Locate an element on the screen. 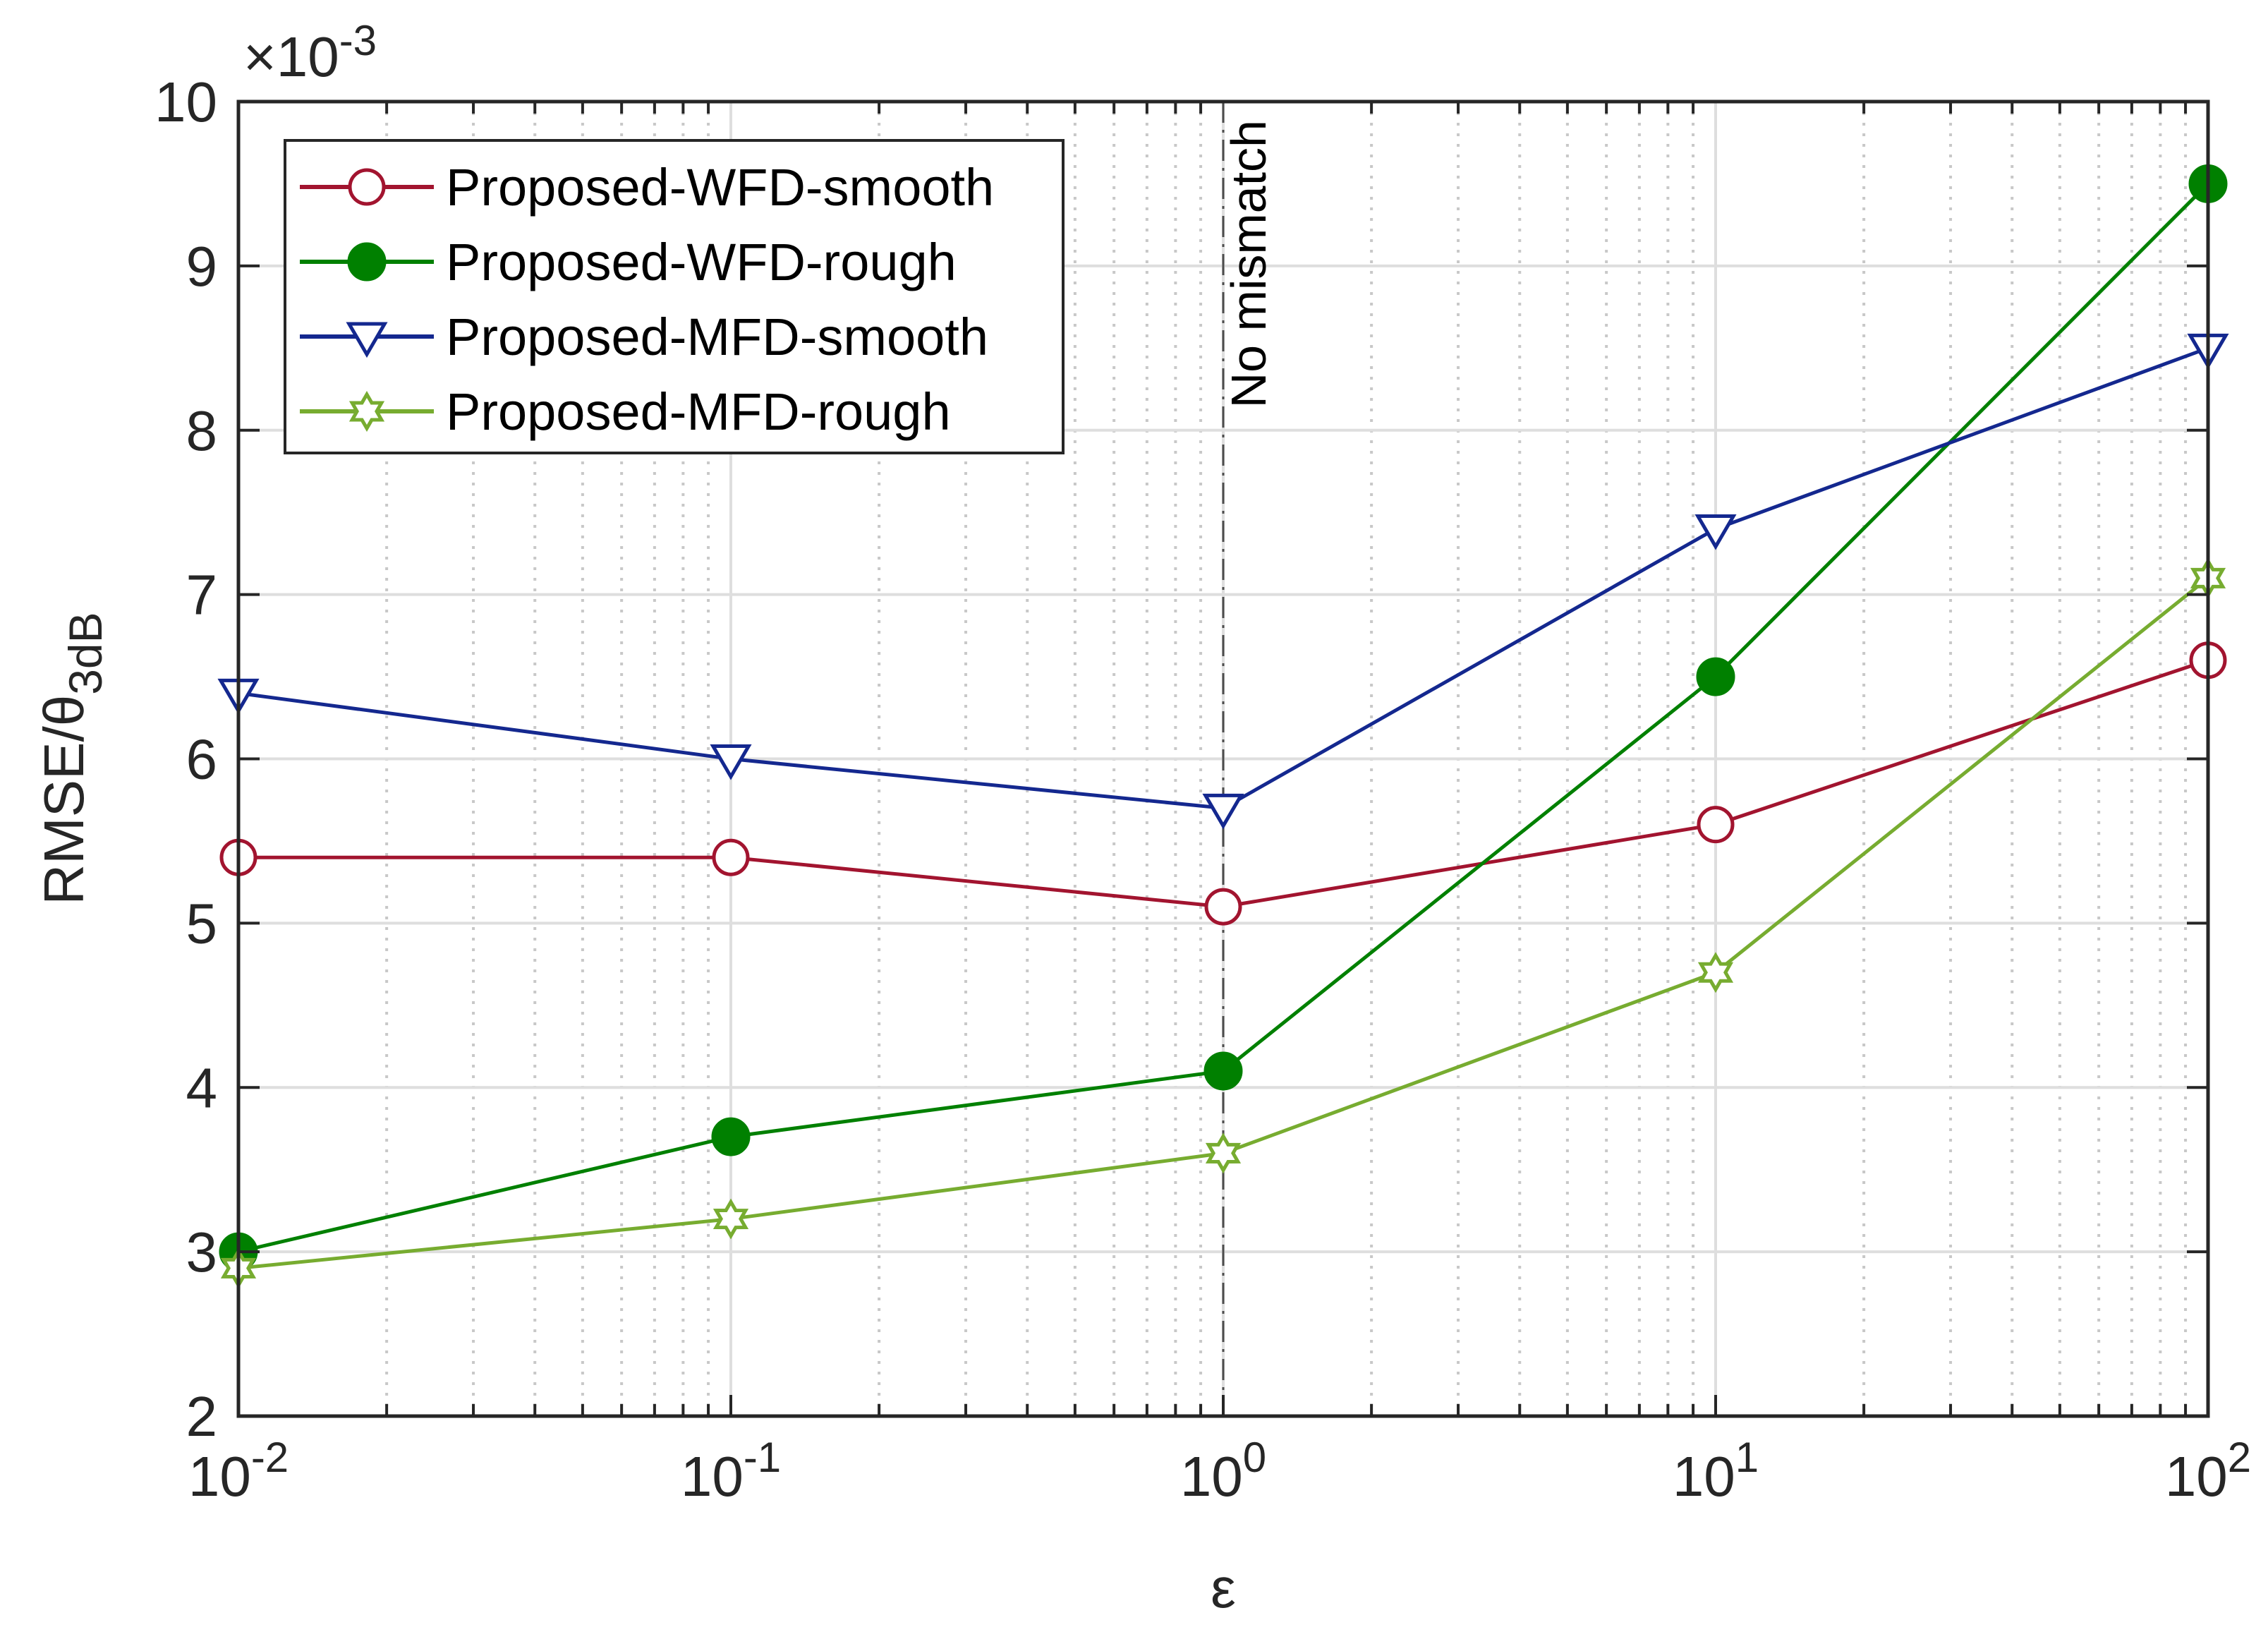  x-tick-label: 10⁻¹ is located at coordinates (731, 1471).